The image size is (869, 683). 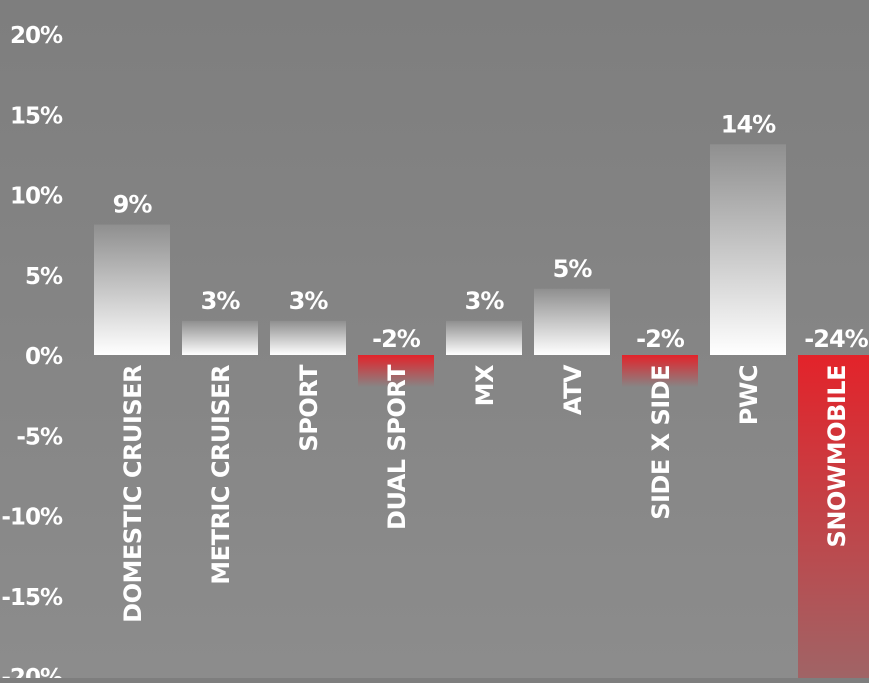 I want to click on y-tick-label: -5%, so click(x=39, y=437).